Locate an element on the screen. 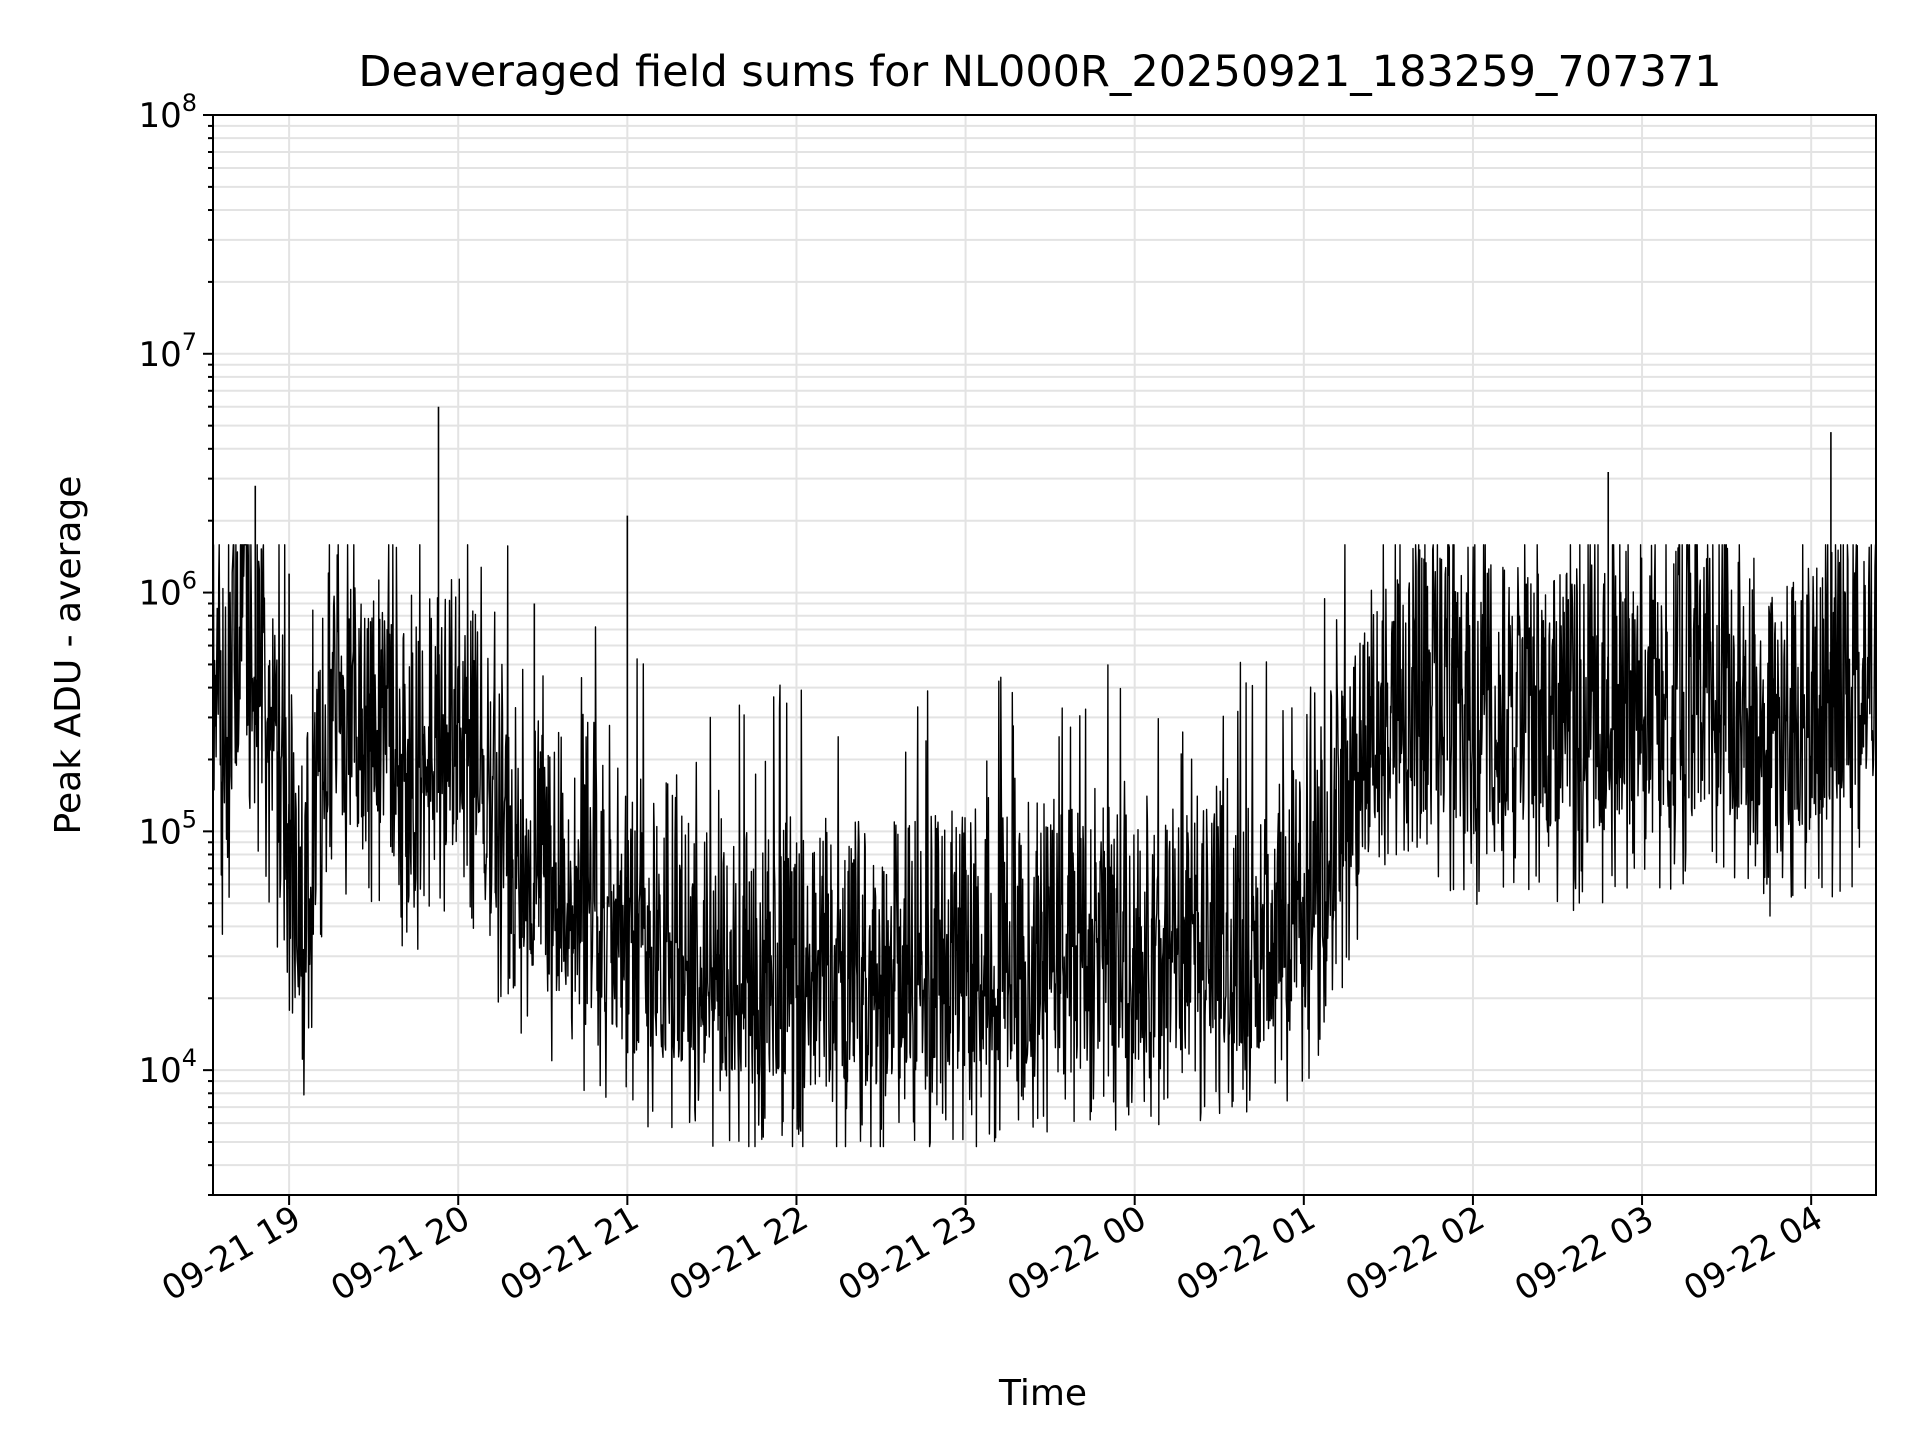  x-axis-title: Time is located at coordinates (1042, 1393).